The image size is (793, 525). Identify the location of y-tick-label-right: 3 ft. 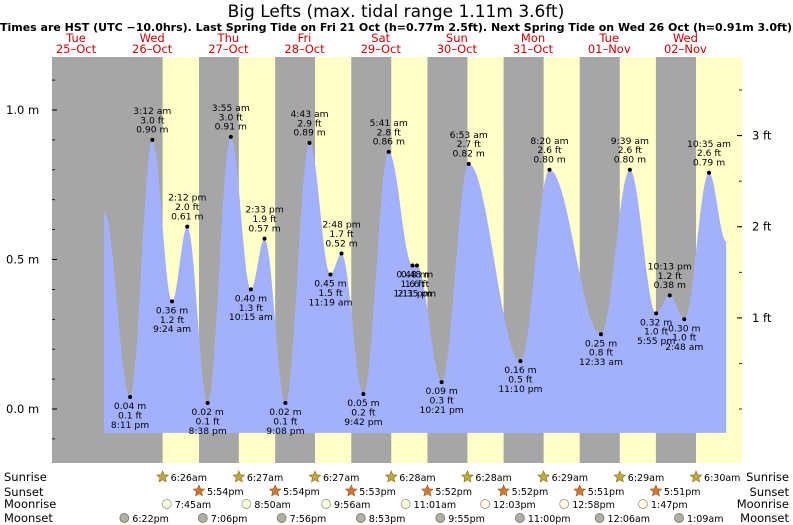
(762, 136).